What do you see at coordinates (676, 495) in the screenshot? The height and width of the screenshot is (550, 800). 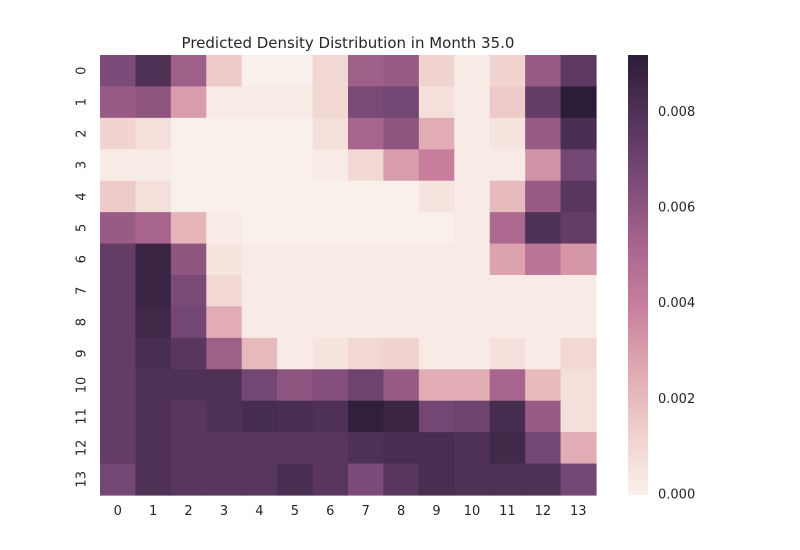 I see `colorbar-tick-label: 0.000` at bounding box center [676, 495].